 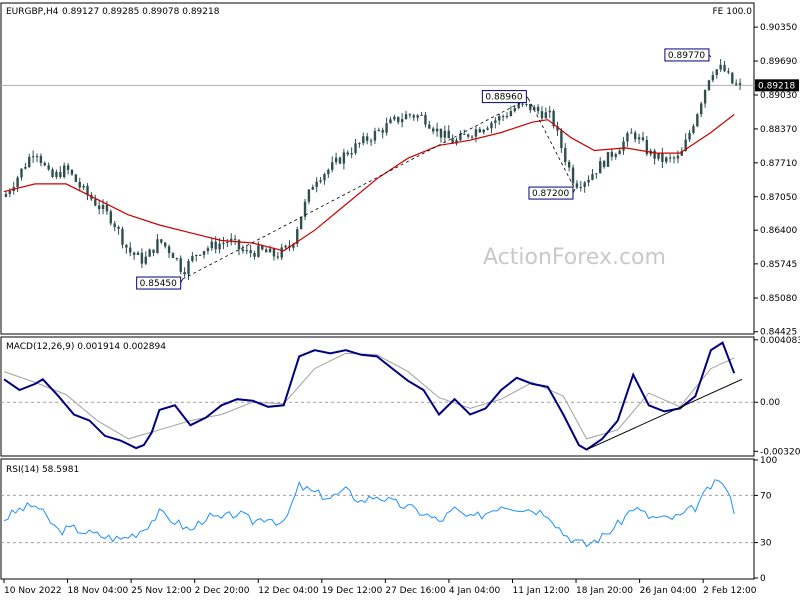 I want to click on fe-label: FE 100.0, so click(x=733, y=12).